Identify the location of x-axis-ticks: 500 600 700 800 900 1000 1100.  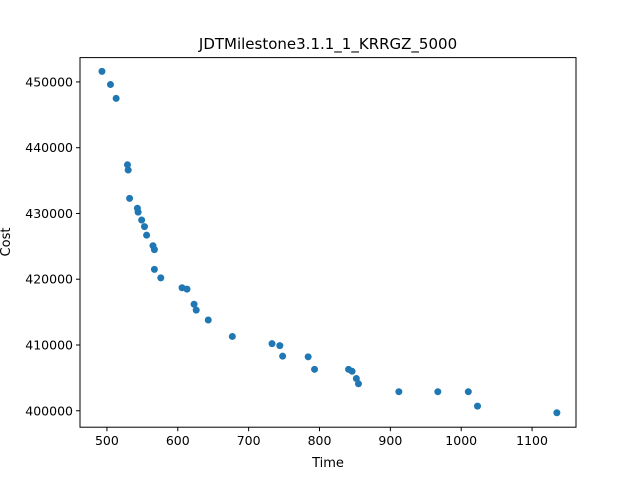
(321, 437).